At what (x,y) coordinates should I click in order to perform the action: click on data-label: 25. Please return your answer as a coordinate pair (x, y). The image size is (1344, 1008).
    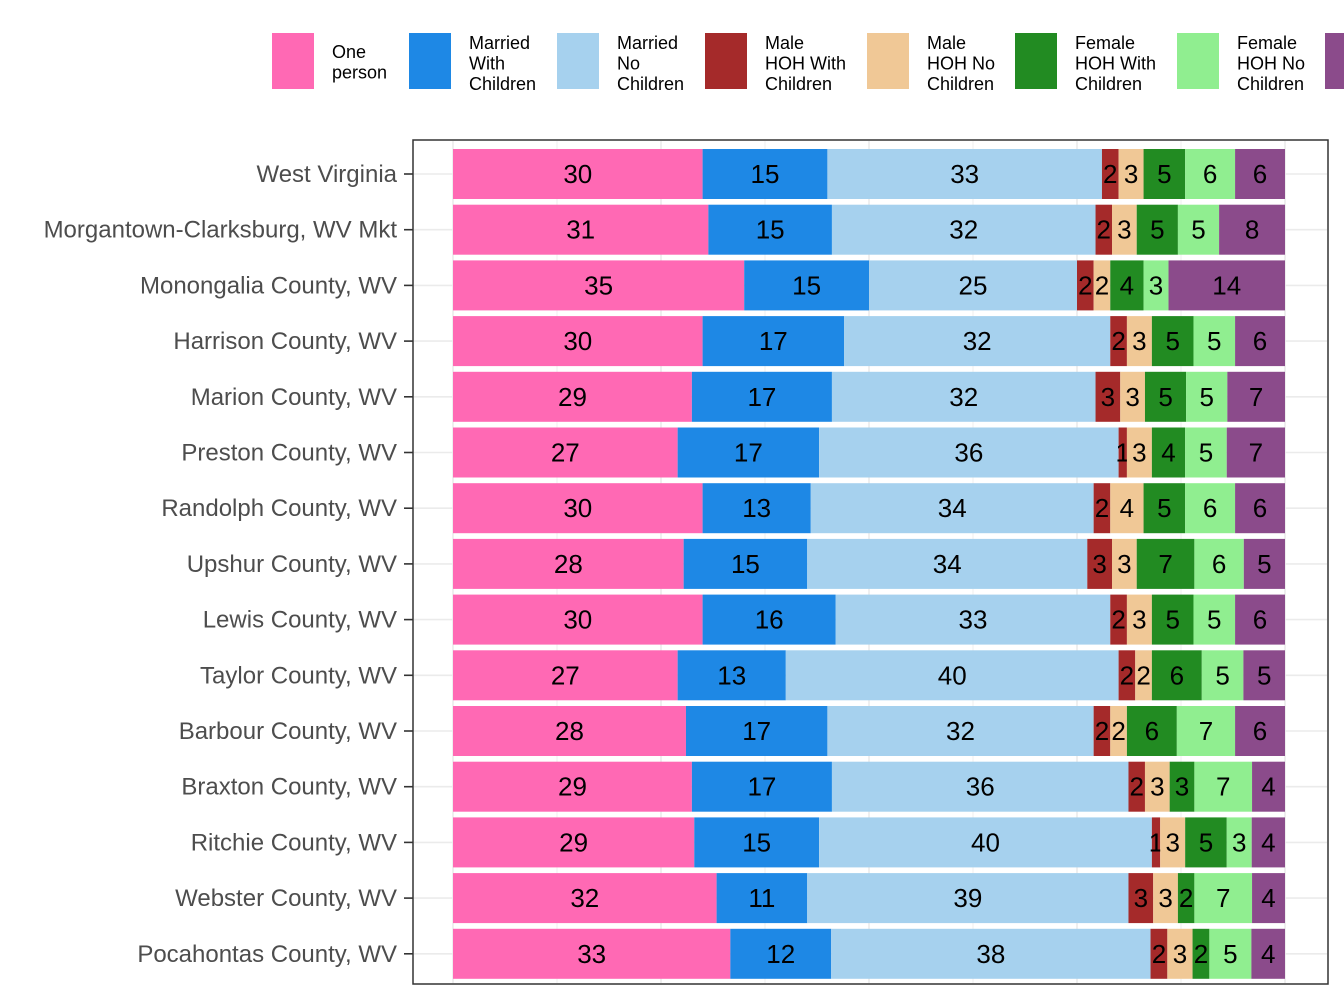
    Looking at the image, I should click on (973, 285).